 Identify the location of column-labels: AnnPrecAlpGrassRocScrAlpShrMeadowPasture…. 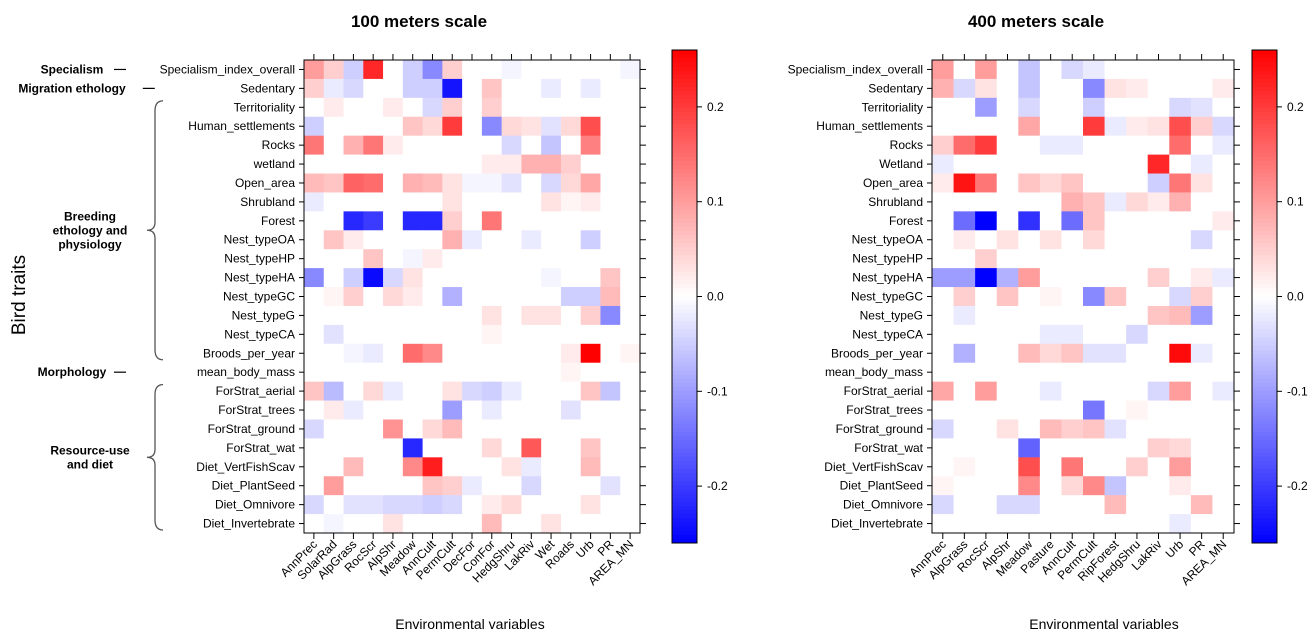
(1067, 562).